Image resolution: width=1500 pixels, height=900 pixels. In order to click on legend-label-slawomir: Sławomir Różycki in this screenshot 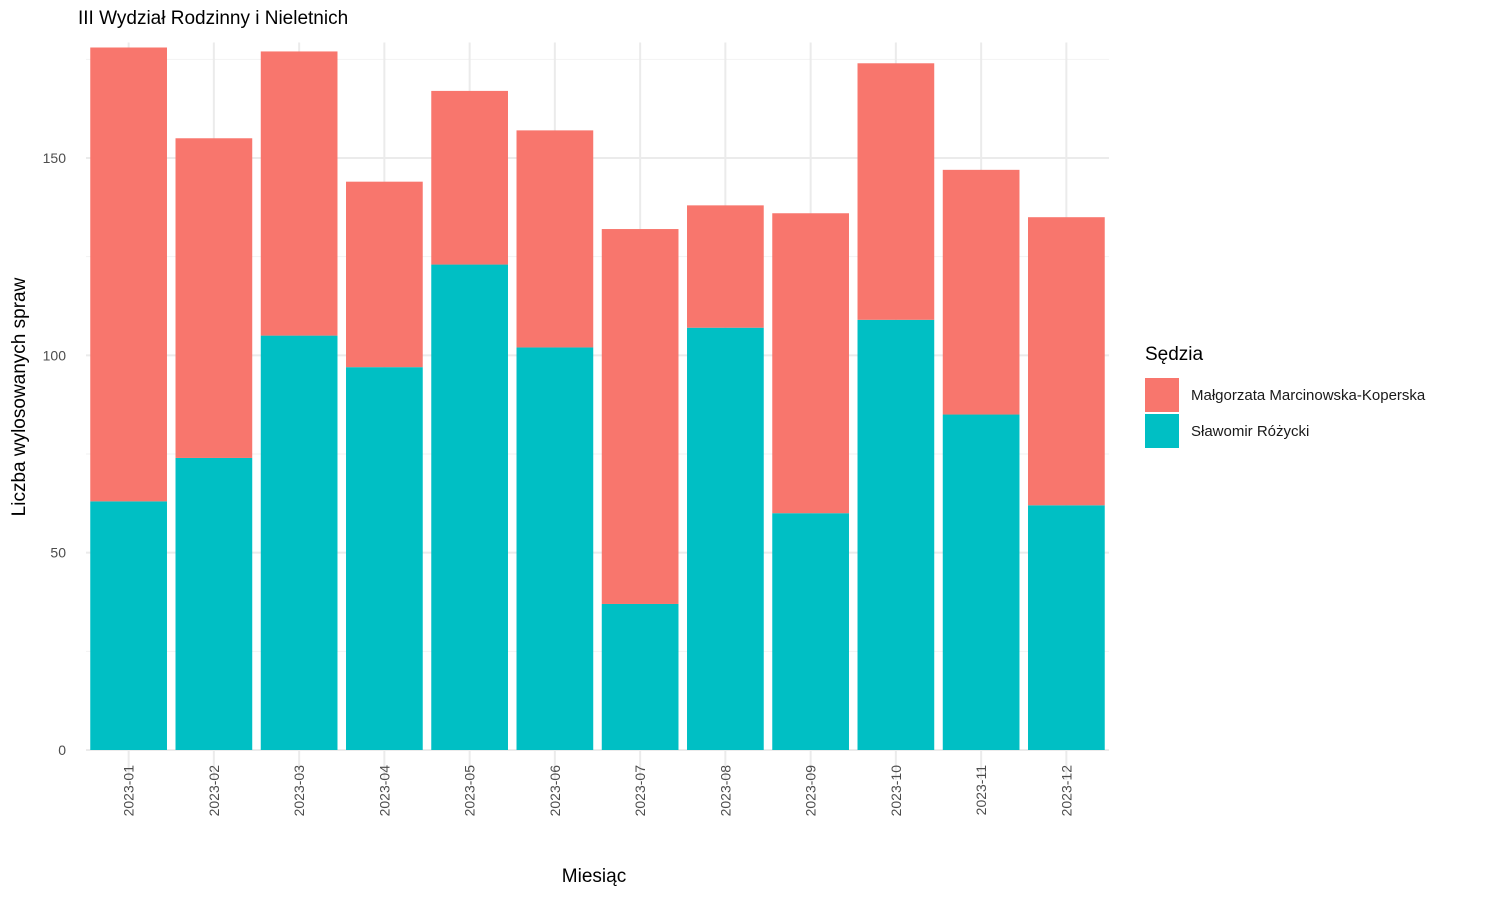, I will do `click(1250, 431)`.